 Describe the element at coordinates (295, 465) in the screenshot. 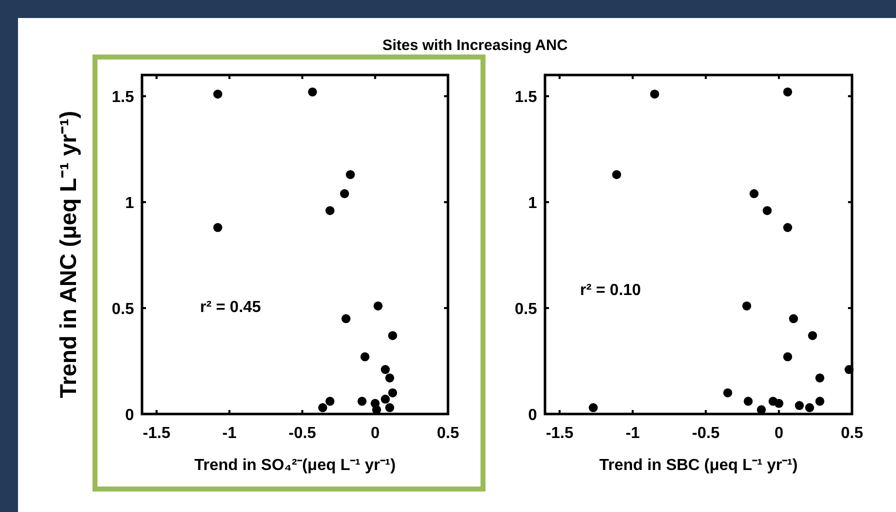

I see `x-axis-title: Trend in SO₄²⁻(μeq L⁻¹ yr⁻¹)` at that location.